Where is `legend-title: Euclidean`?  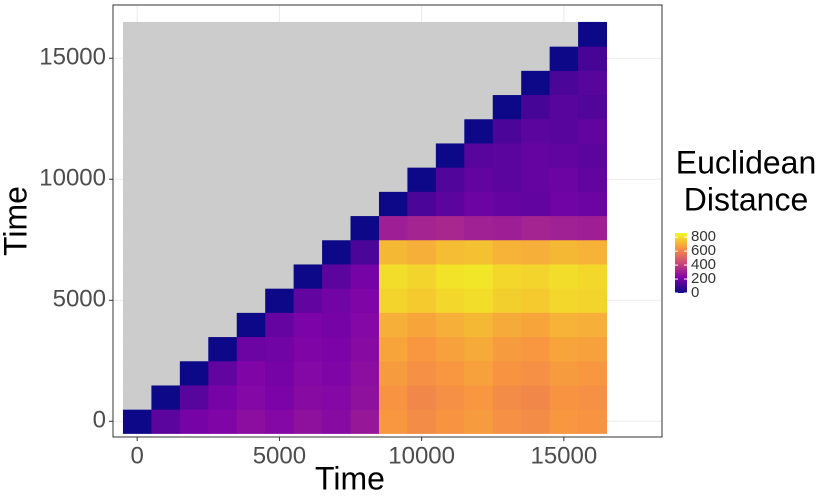
legend-title: Euclidean is located at coordinates (746, 162).